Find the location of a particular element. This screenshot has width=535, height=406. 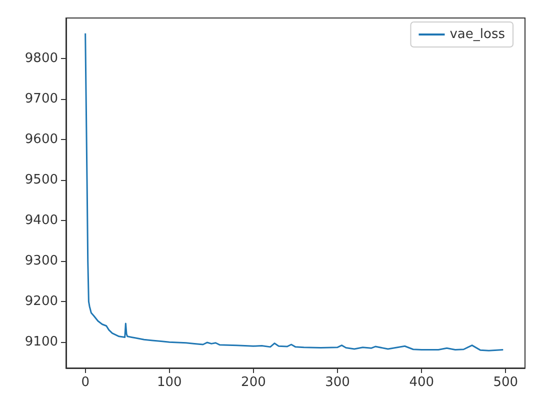

legend-label: vae_loss is located at coordinates (478, 34).